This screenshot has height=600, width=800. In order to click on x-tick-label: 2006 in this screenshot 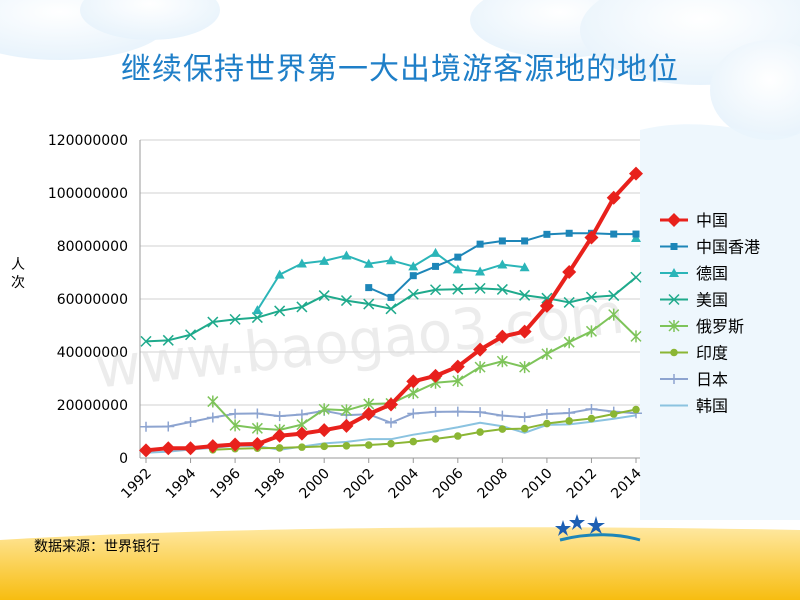, I will do `click(448, 483)`.